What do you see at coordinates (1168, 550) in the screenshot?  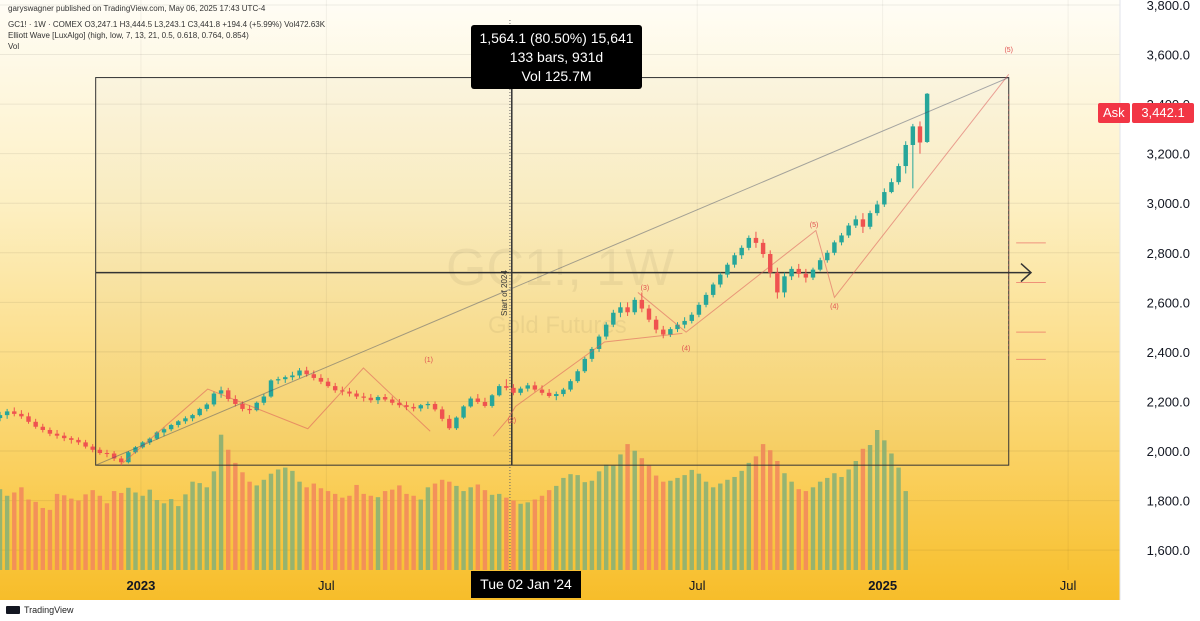 I see `price-tick-label: 1,600.0` at bounding box center [1168, 550].